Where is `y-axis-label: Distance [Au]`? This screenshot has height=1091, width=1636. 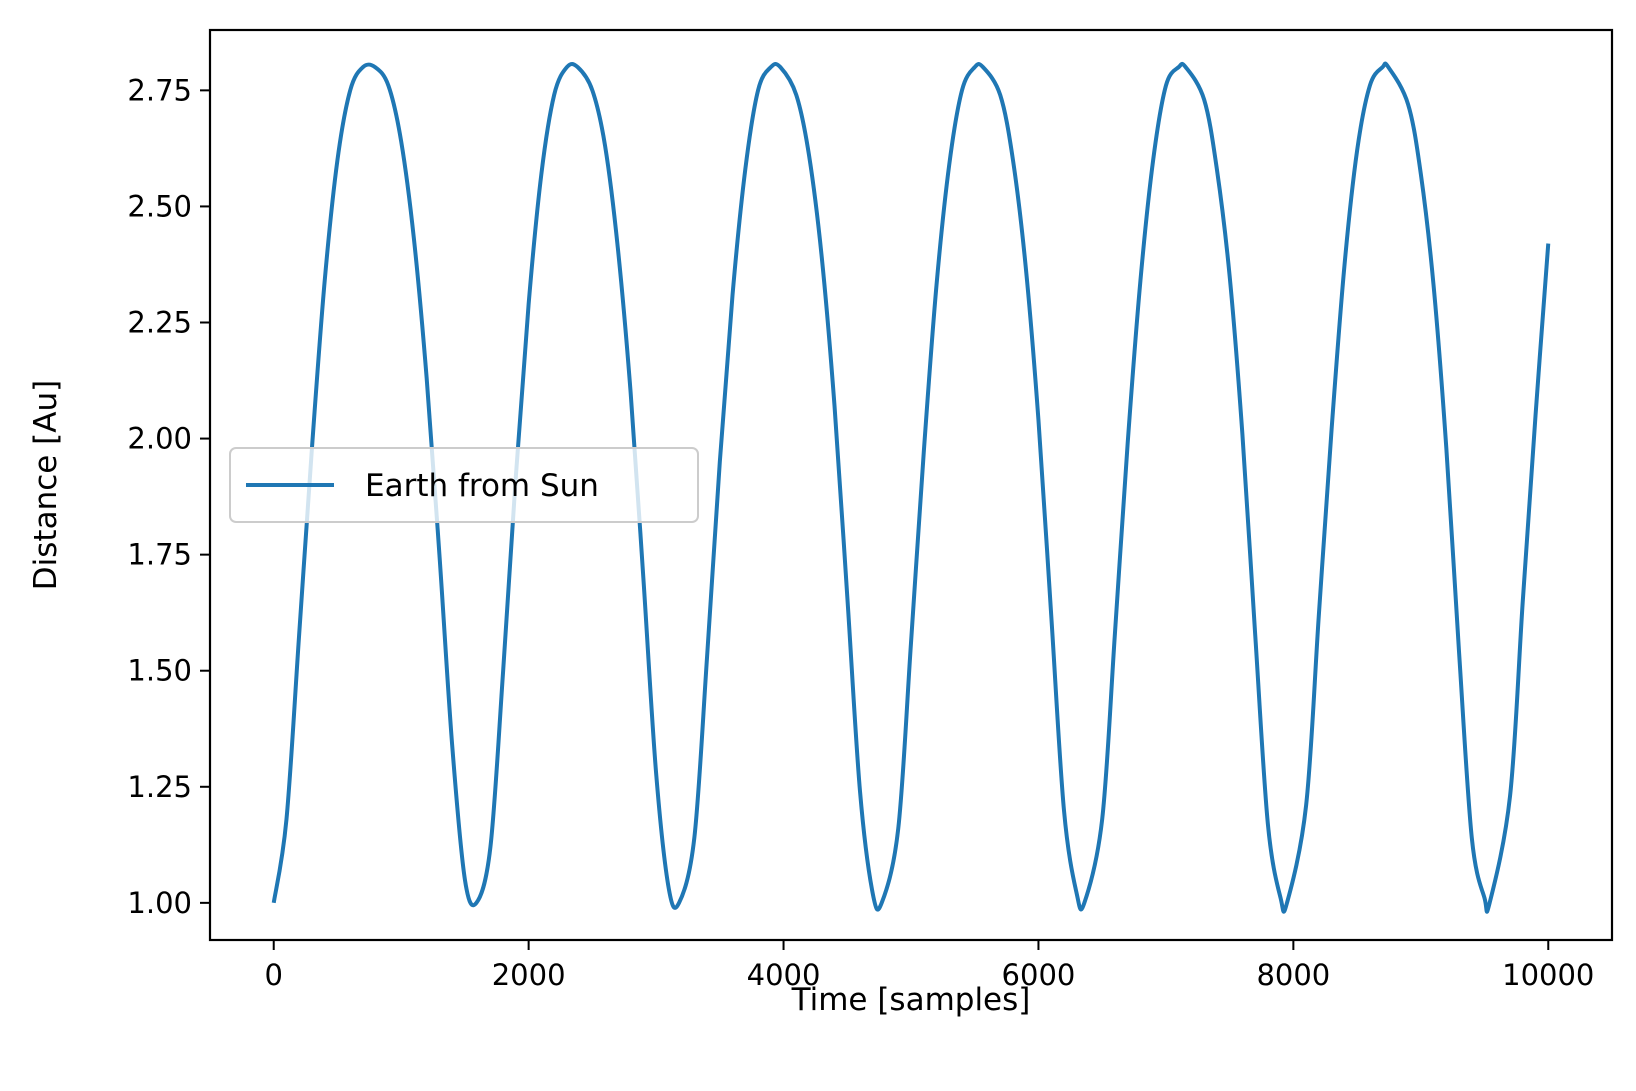 y-axis-label: Distance [Au] is located at coordinates (46, 485).